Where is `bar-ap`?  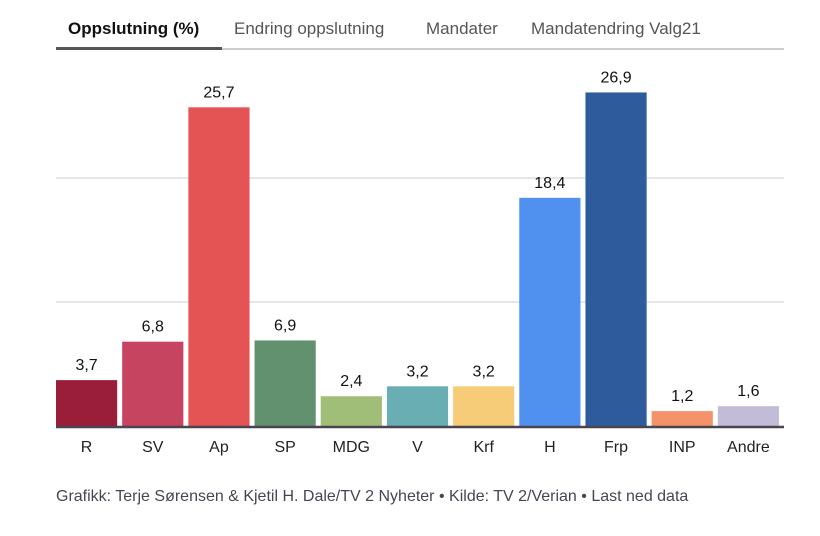 bar-ap is located at coordinates (219, 266).